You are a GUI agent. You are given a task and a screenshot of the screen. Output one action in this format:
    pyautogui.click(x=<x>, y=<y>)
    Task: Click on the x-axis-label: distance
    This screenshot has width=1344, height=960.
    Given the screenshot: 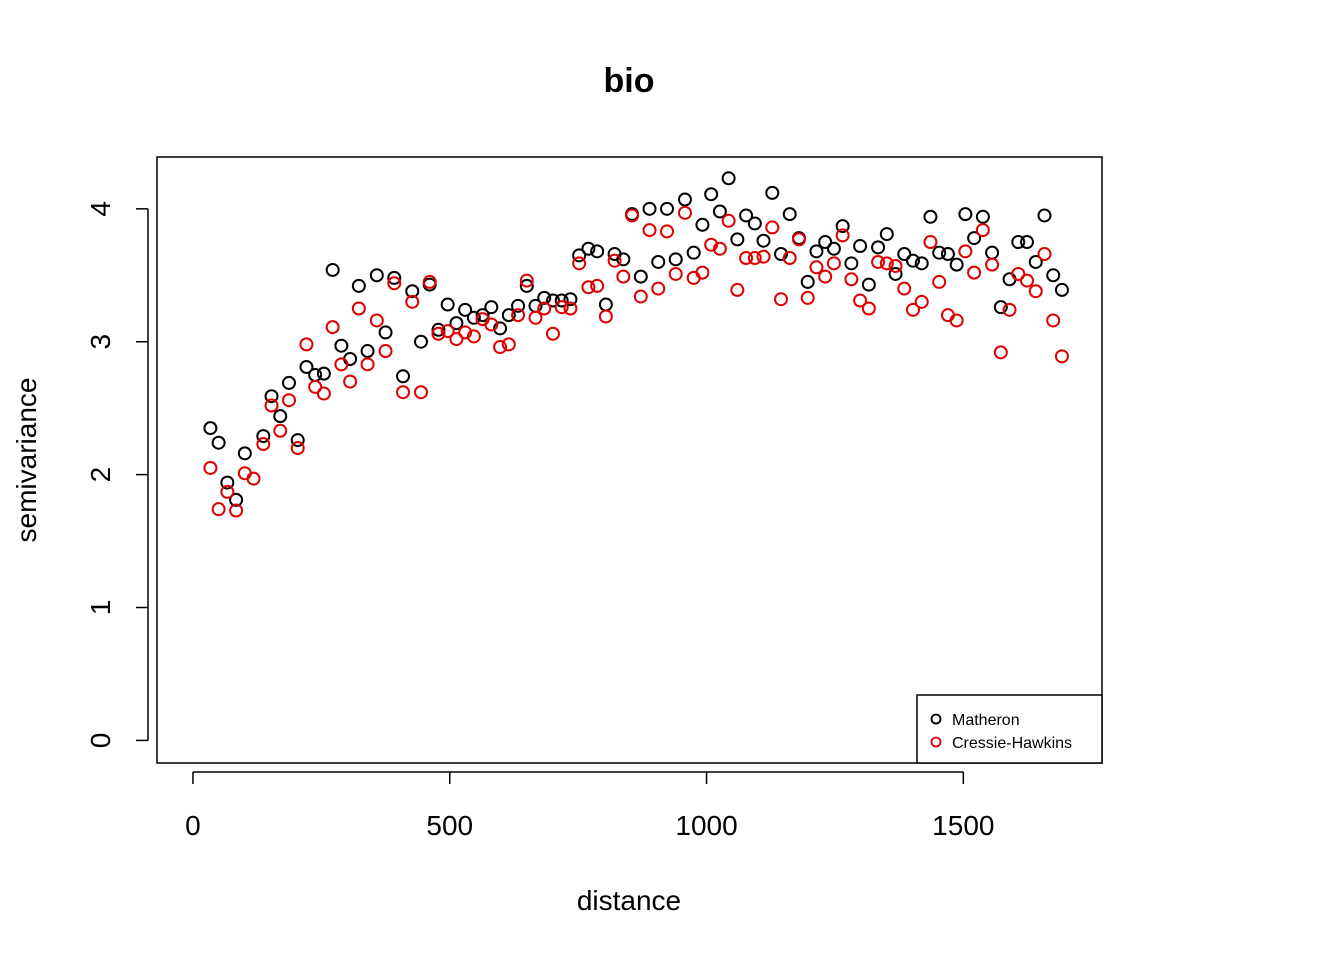 What is the action you would take?
    pyautogui.click(x=629, y=900)
    